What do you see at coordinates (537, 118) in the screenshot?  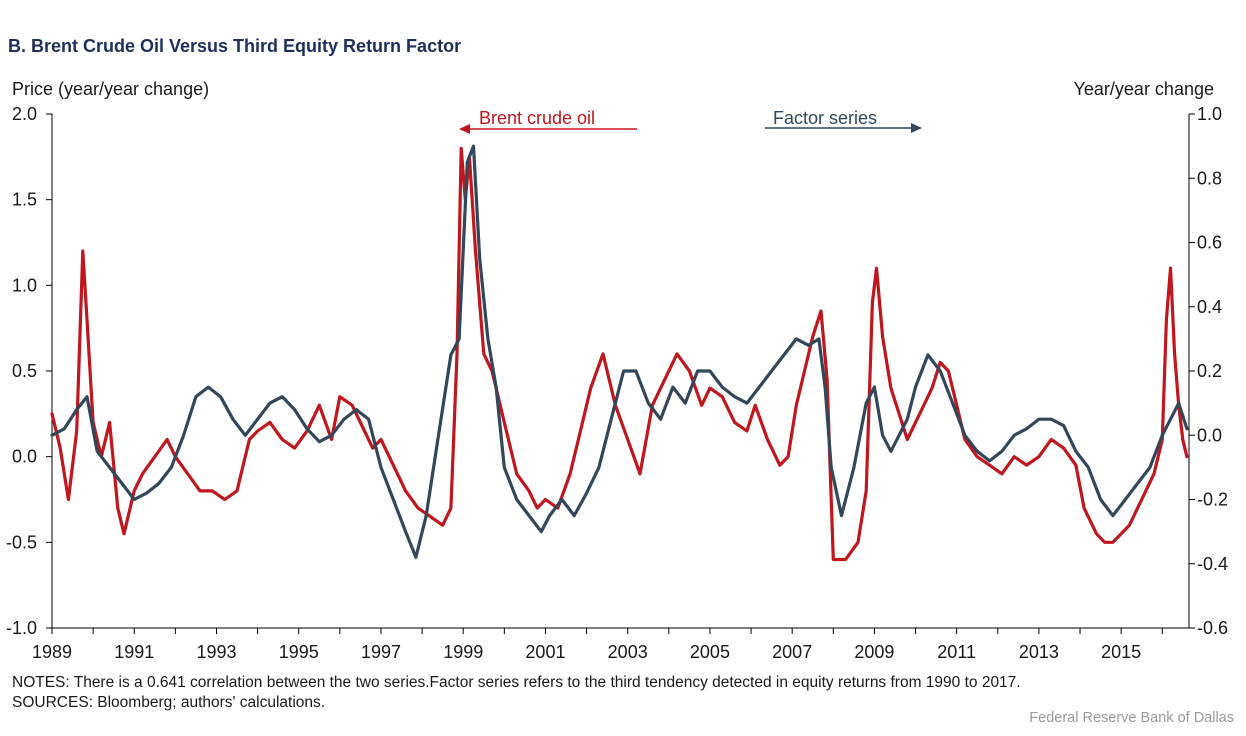 I see `brent-series-label: Brent crude oil` at bounding box center [537, 118].